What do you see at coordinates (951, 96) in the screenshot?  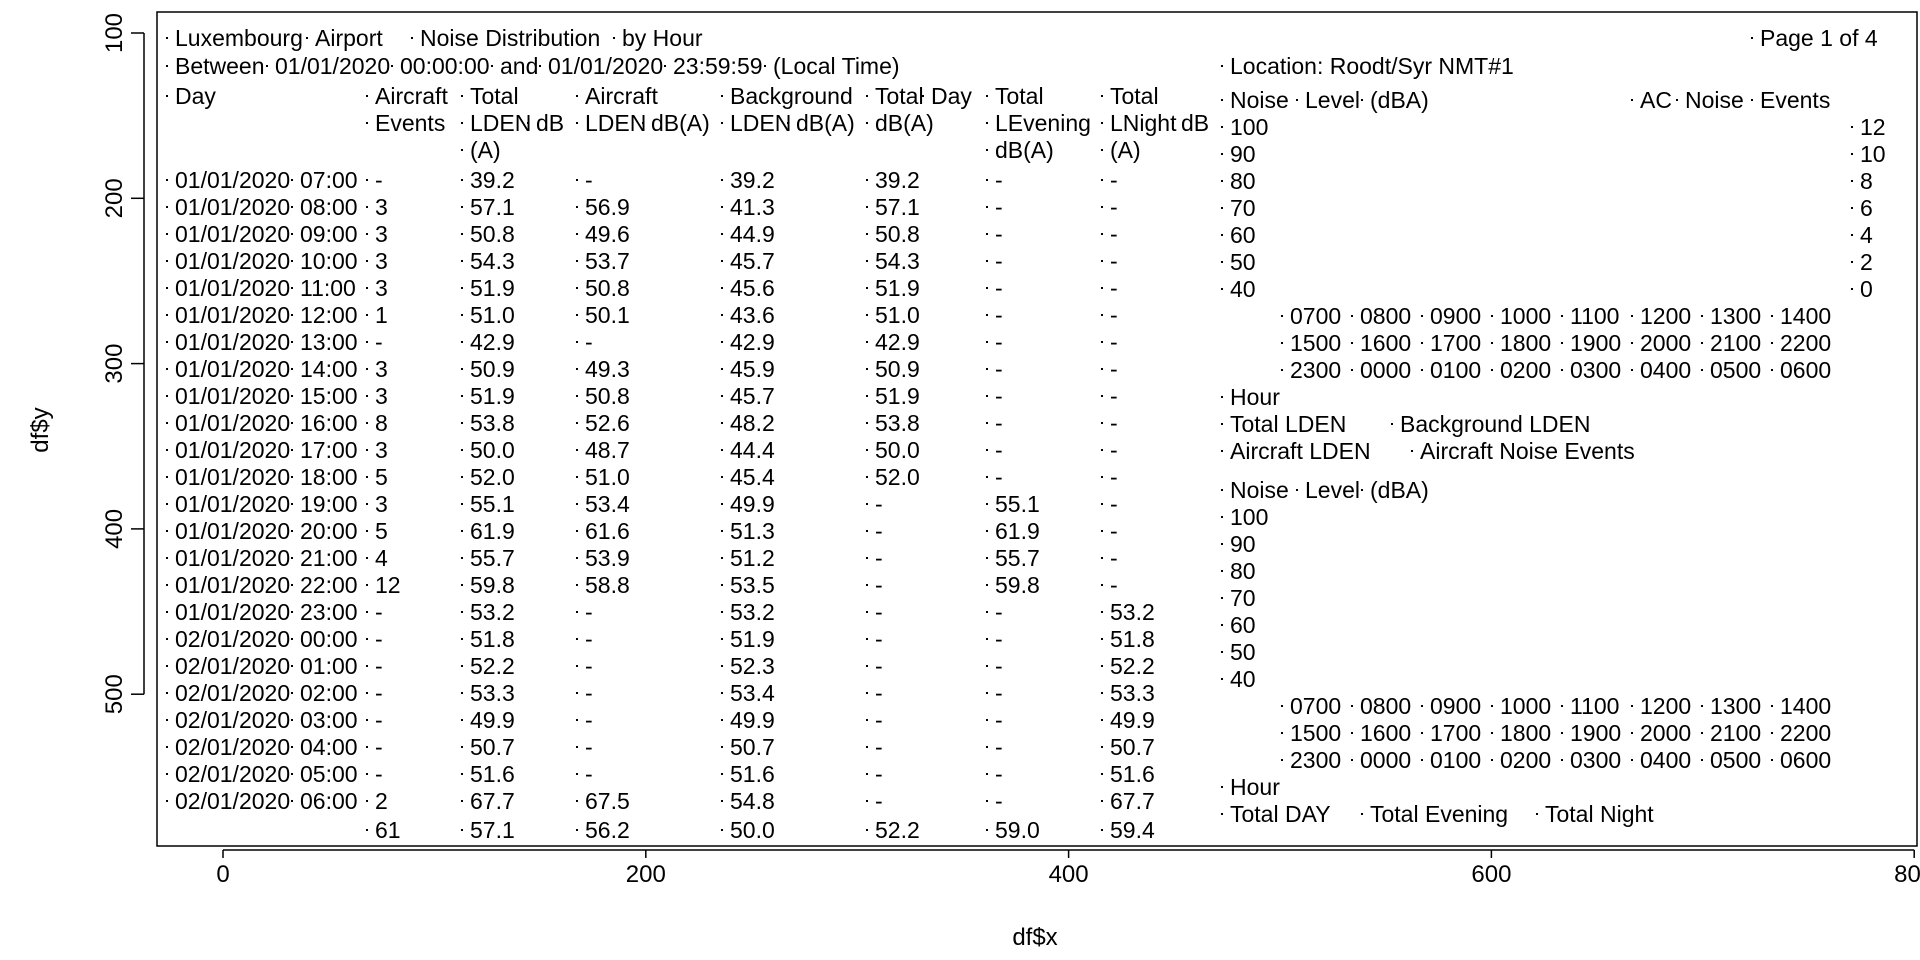 I see `column-header: Day` at bounding box center [951, 96].